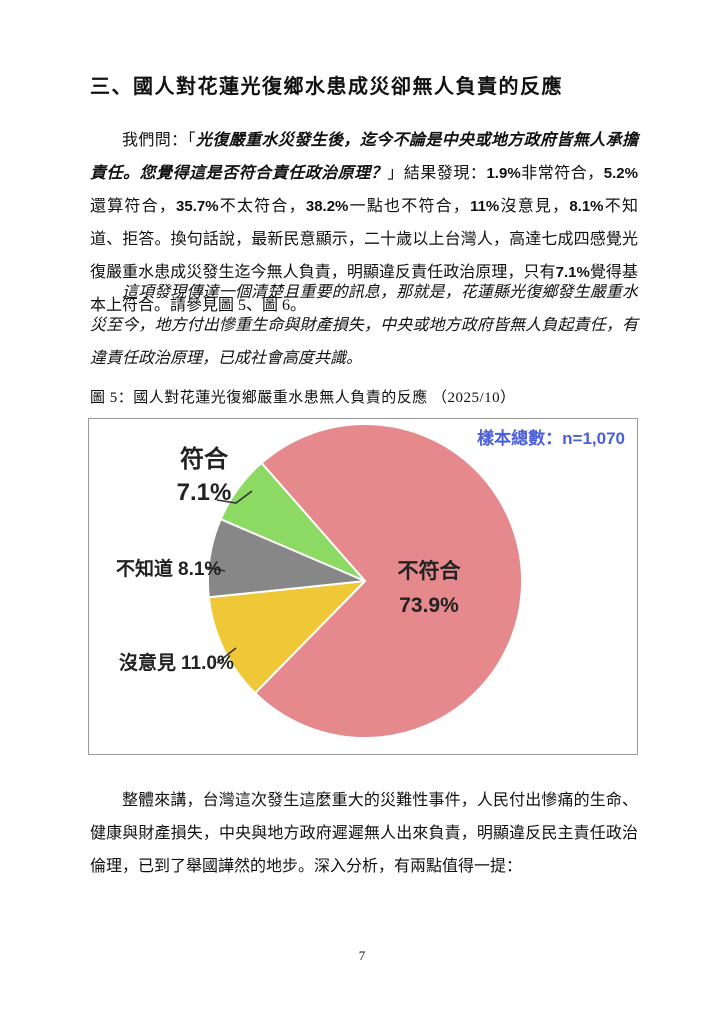  Describe the element at coordinates (572, 272) in the screenshot. I see `text-segment: 7.1%` at that location.